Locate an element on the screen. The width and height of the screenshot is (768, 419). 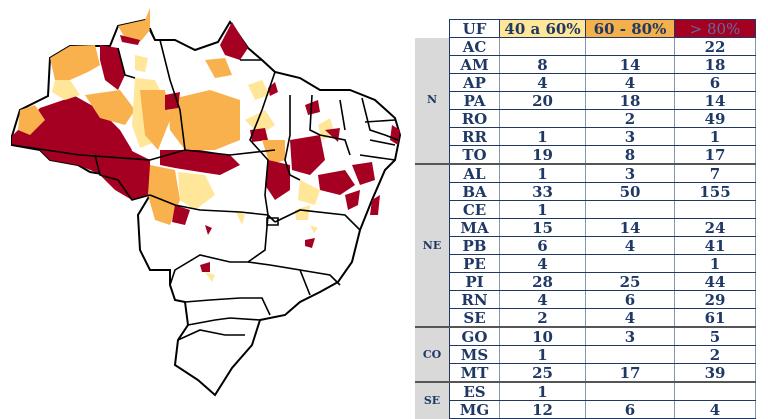
value-cell: 29 is located at coordinates (715, 299).